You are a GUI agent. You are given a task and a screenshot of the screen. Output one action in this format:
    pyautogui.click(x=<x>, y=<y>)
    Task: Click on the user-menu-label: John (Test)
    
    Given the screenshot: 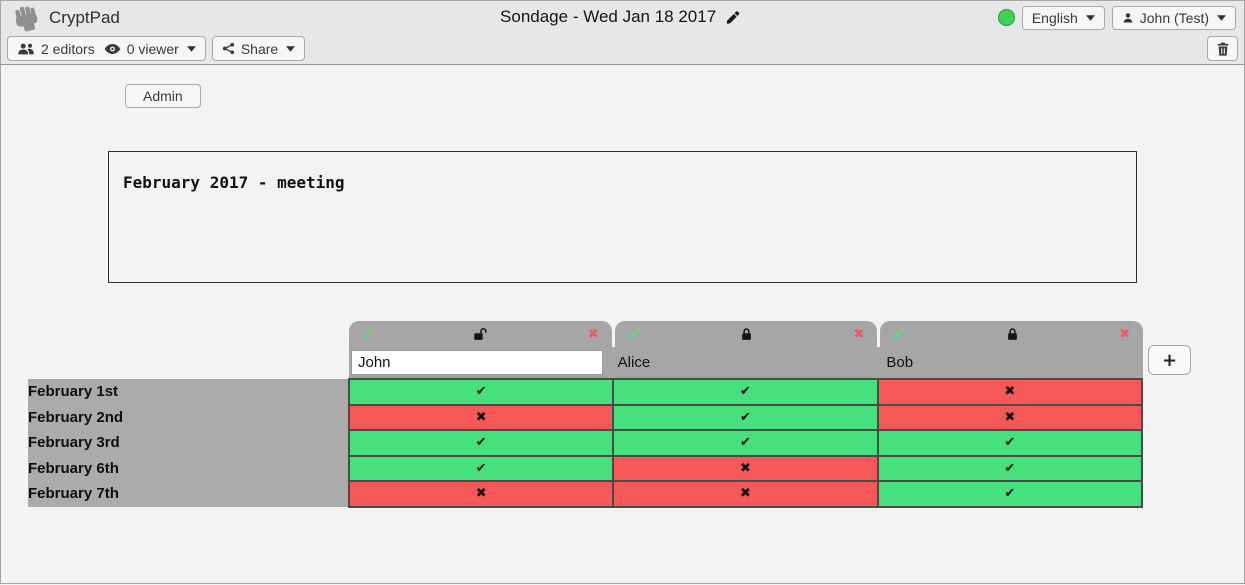 What is the action you would take?
    pyautogui.click(x=1174, y=17)
    